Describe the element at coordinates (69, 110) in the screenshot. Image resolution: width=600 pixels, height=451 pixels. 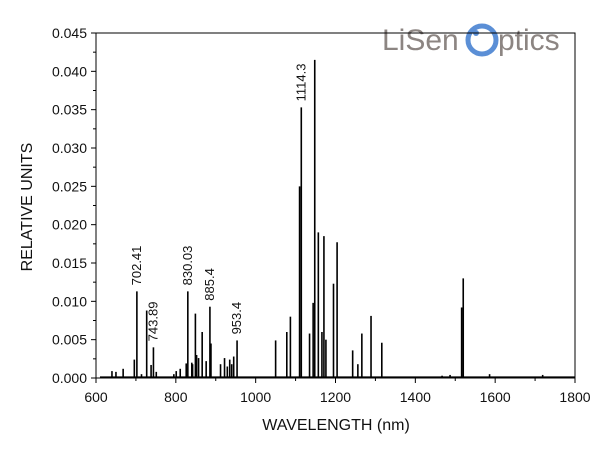
I see `y-tick-label-7: 0.035` at that location.